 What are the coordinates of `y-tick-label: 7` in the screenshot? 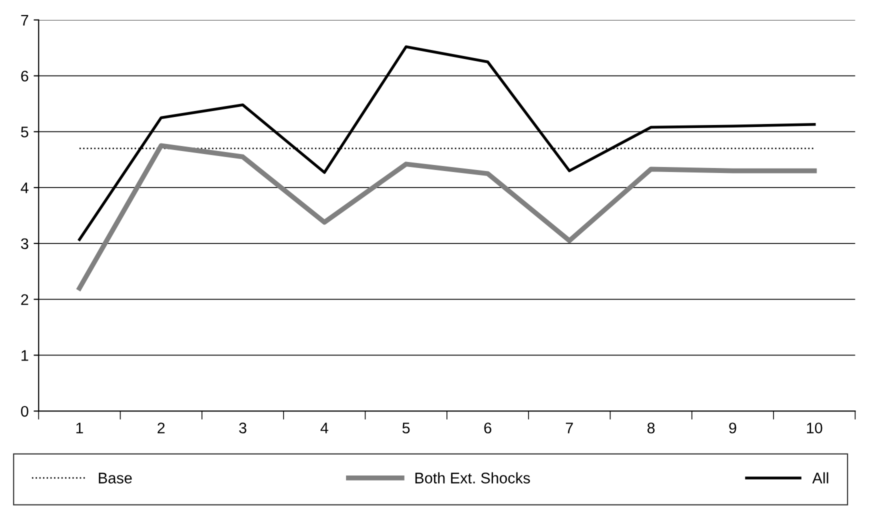 It's located at (24, 20).